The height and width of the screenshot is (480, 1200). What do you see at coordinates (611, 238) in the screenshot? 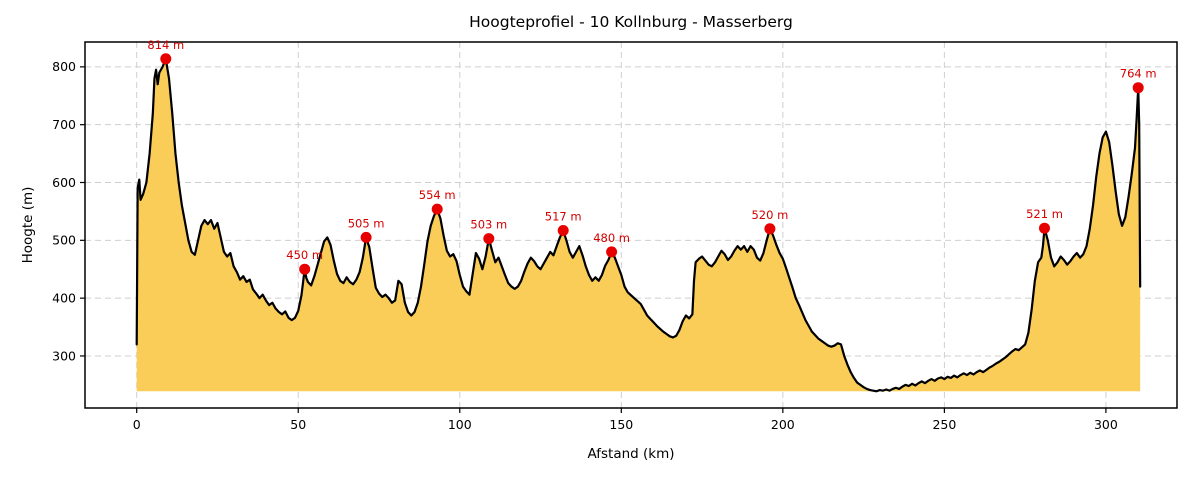
I see `peak-label: 480 m` at bounding box center [611, 238].